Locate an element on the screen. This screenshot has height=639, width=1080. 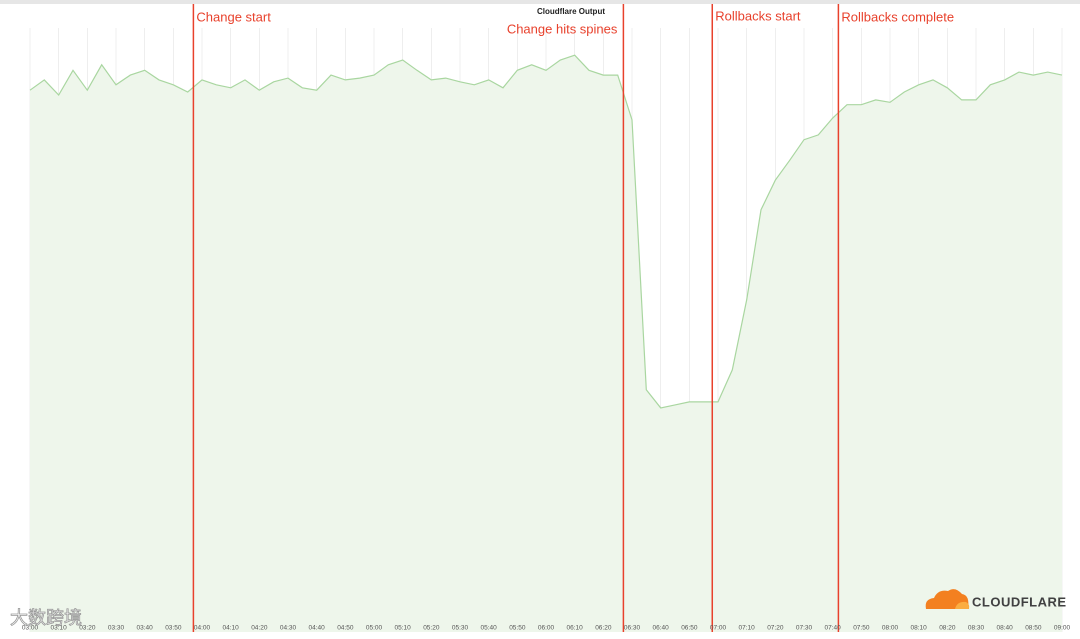
x-tick-label: 05:50 is located at coordinates (517, 628).